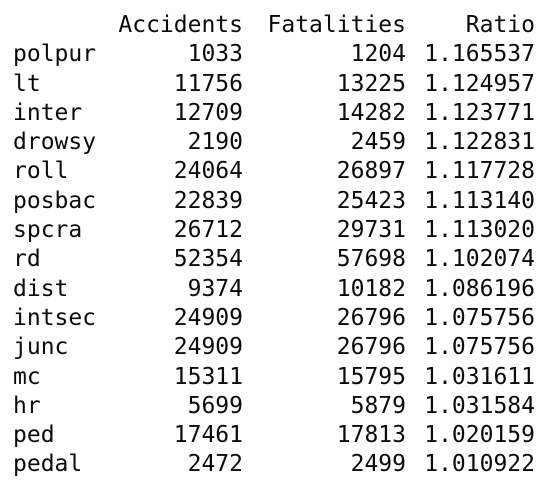 The width and height of the screenshot is (549, 498). Describe the element at coordinates (371, 376) in the screenshot. I see `fatalities-value: 15795` at that location.